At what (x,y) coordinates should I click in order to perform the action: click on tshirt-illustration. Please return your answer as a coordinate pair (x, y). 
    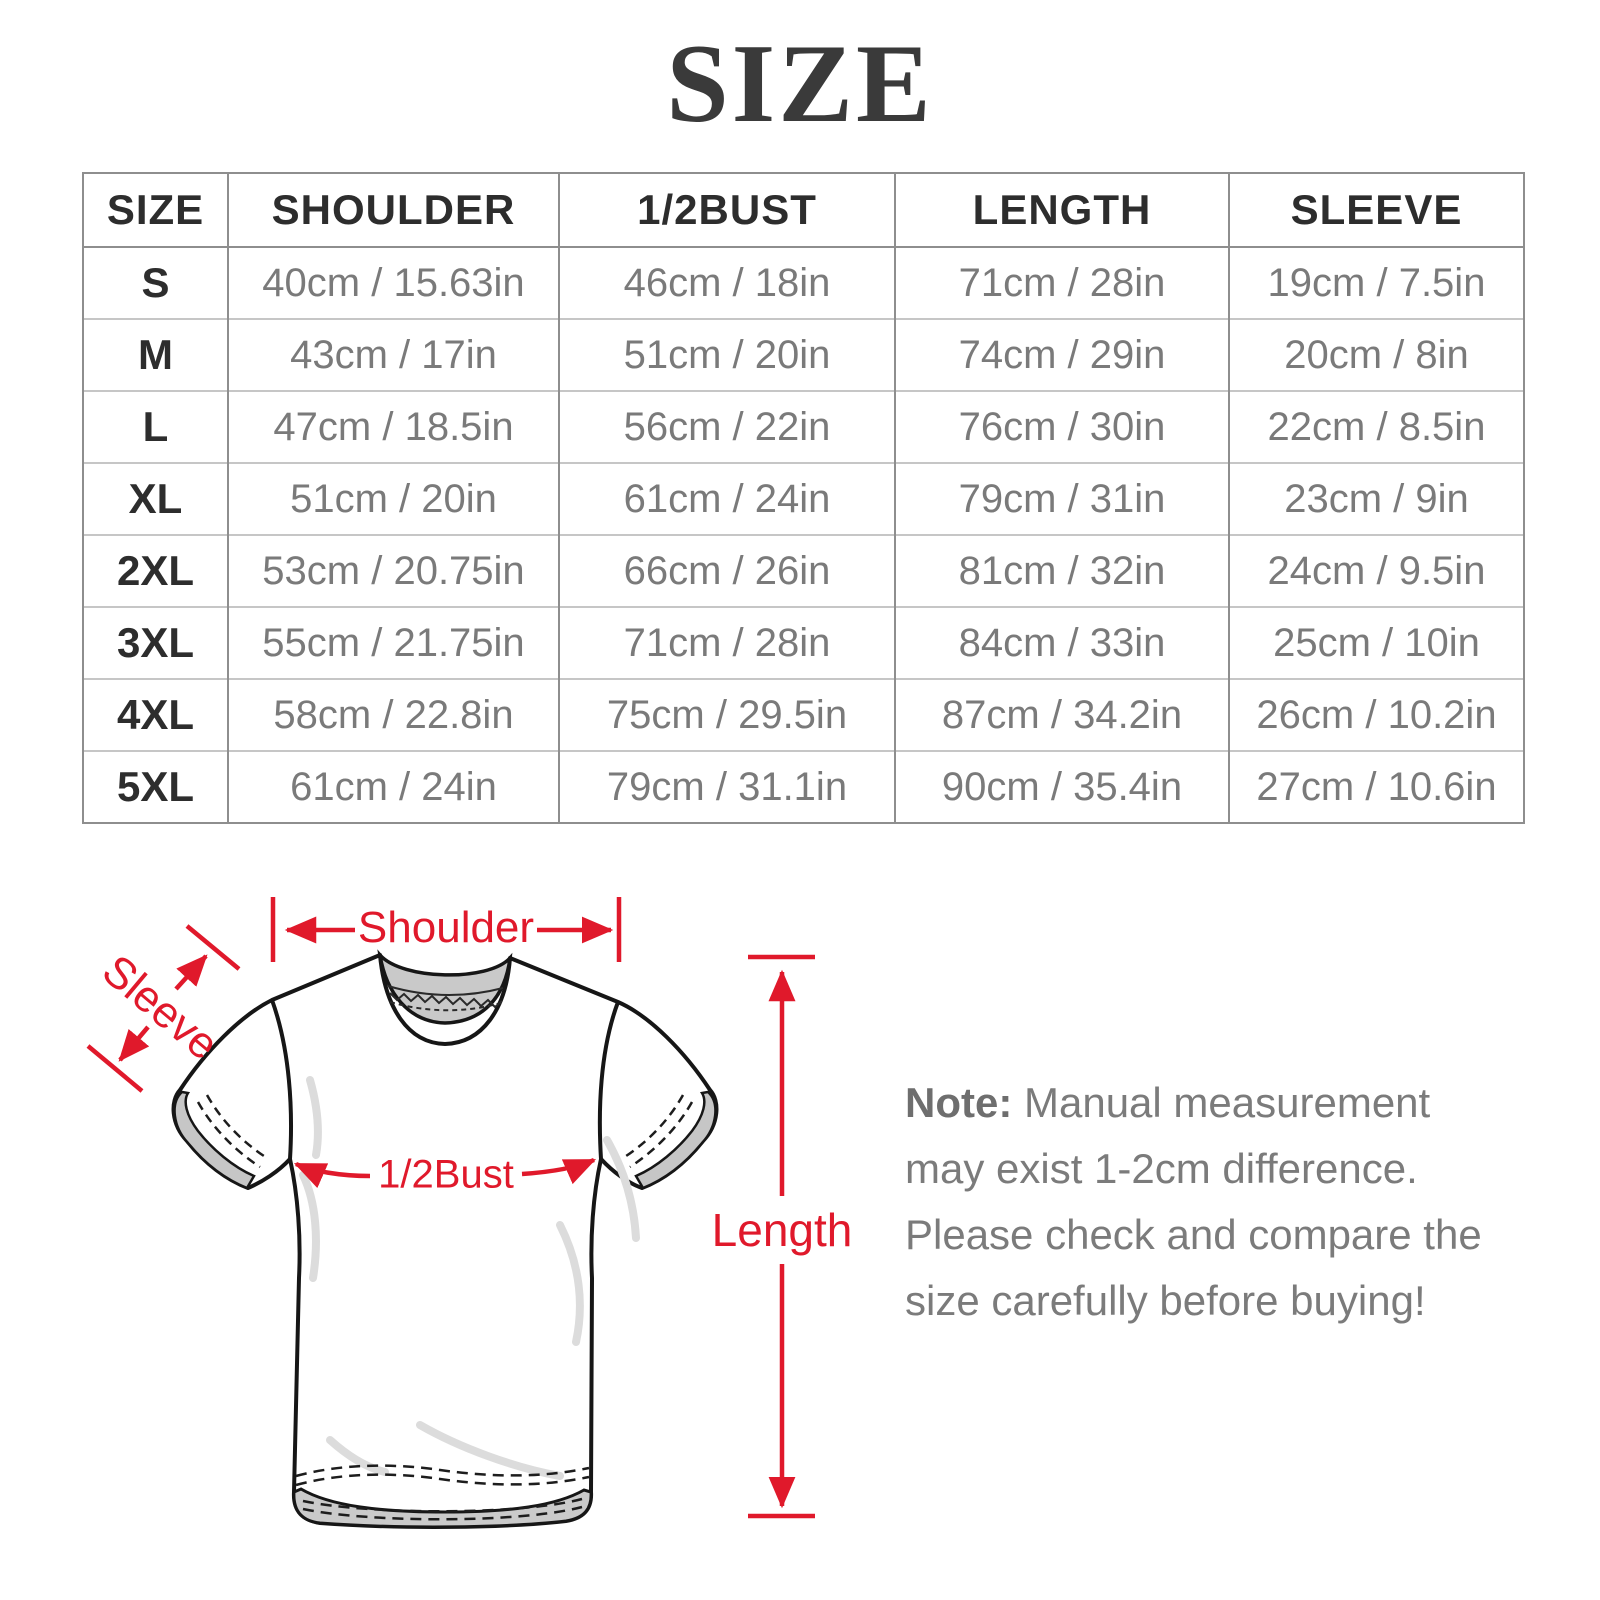
    Looking at the image, I should click on (445, 1239).